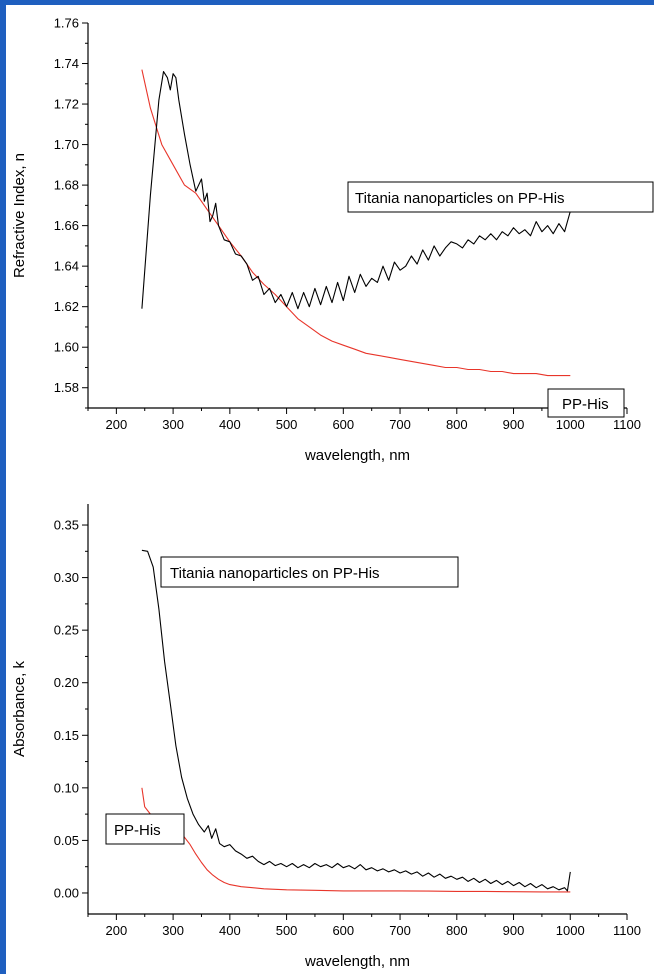  Describe the element at coordinates (71, 709) in the screenshot. I see `y-axis-ticks: 0.00 0.05 0.10 0.15 0.20 0.25 0.30 0.35` at that location.